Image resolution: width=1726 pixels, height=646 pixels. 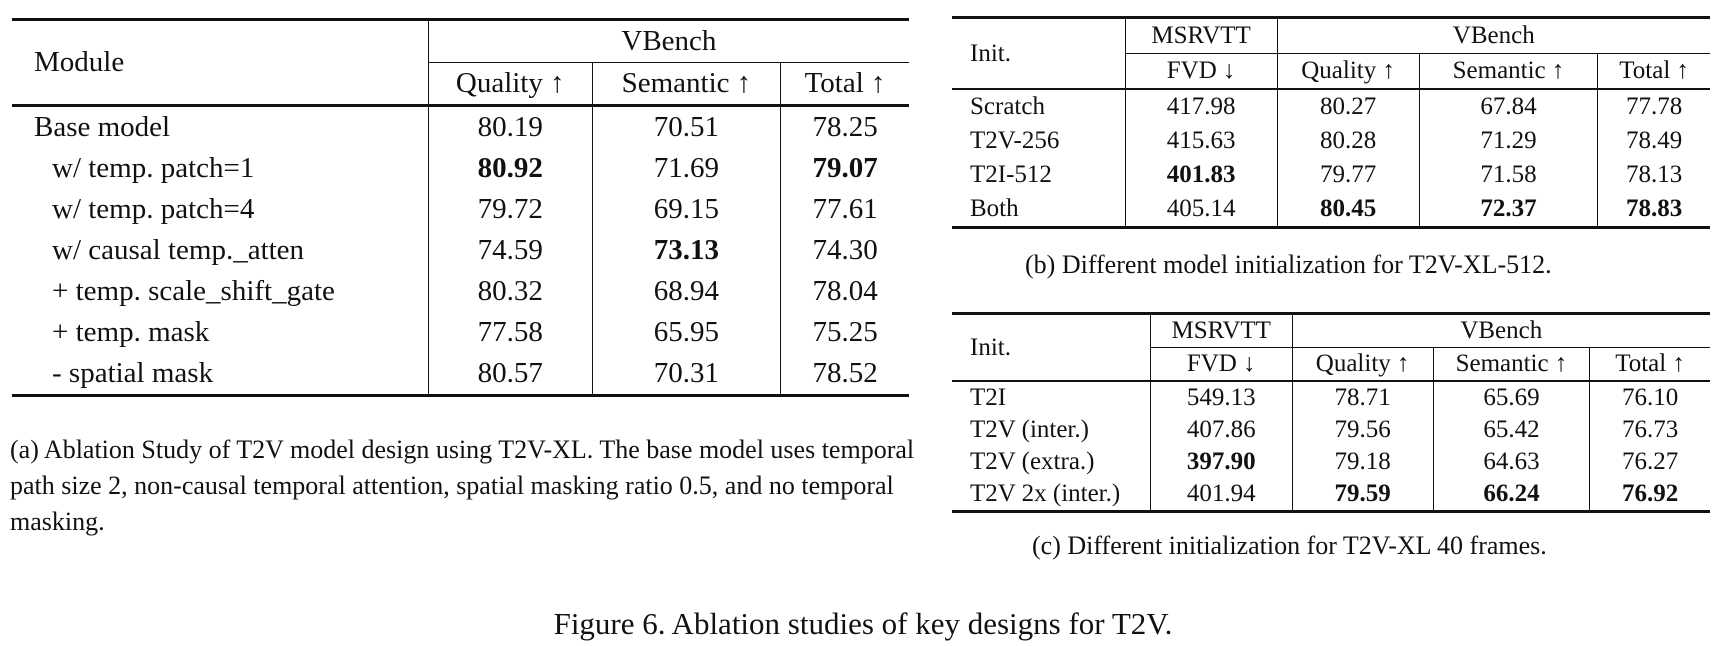 I want to click on row-label: T2V (inter.), so click(x=1029, y=429).